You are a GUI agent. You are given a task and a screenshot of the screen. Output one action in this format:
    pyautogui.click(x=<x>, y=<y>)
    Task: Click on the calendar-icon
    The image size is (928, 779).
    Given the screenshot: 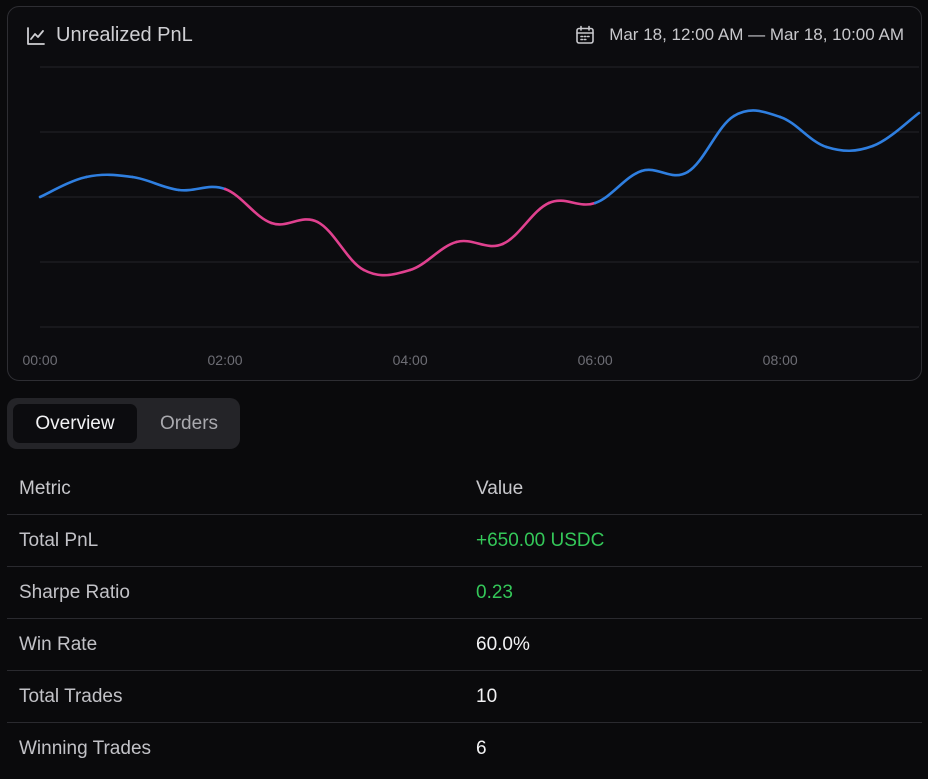 What is the action you would take?
    pyautogui.click(x=585, y=35)
    